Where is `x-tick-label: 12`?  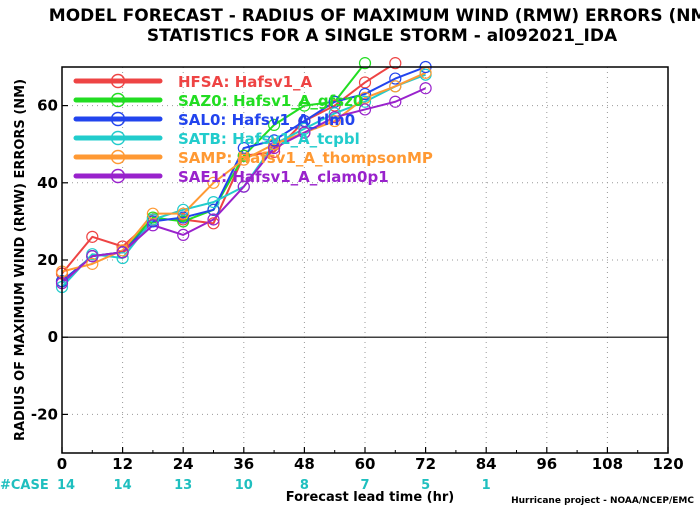
x-tick-label: 12 is located at coordinates (122, 464).